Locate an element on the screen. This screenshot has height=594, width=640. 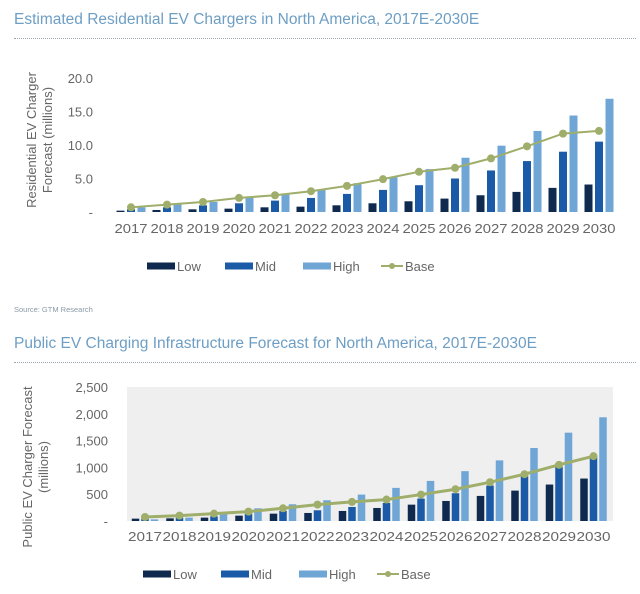
legend-swatch-mid is located at coordinates (239, 266).